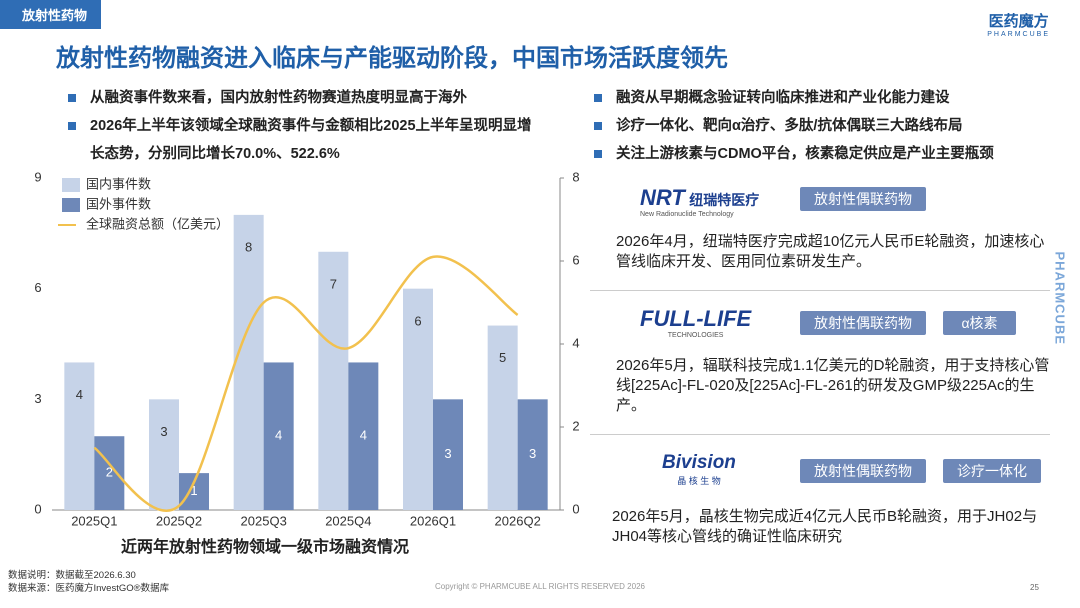  I want to click on y-tick-label: 9, so click(37, 176).